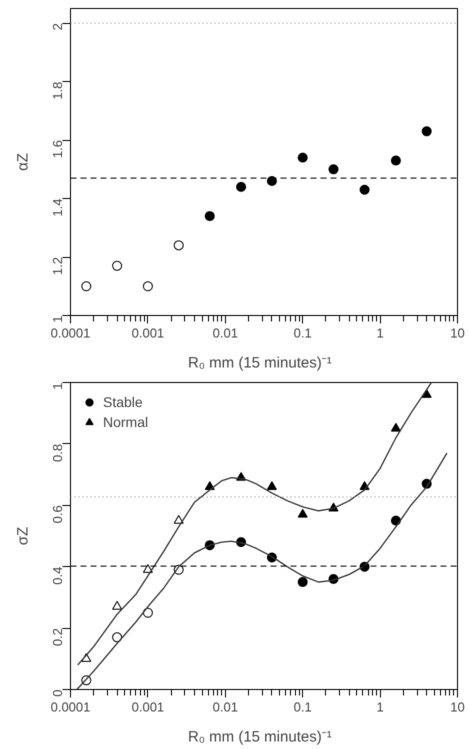  I want to click on y-tick-label: 0.4, so click(57, 575).